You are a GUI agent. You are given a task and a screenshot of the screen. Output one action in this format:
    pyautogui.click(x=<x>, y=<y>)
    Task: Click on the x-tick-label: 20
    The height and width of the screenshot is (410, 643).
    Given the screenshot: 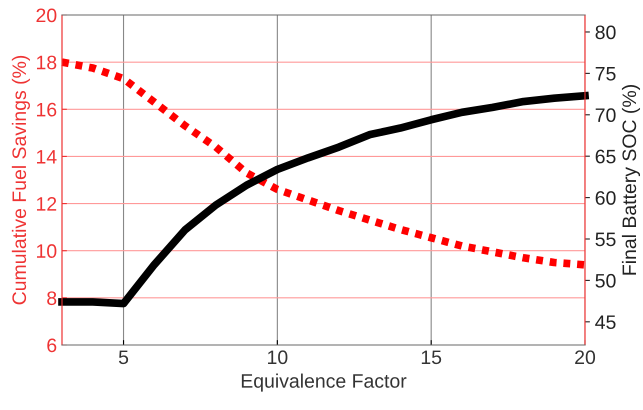 What is the action you would take?
    pyautogui.click(x=585, y=357)
    